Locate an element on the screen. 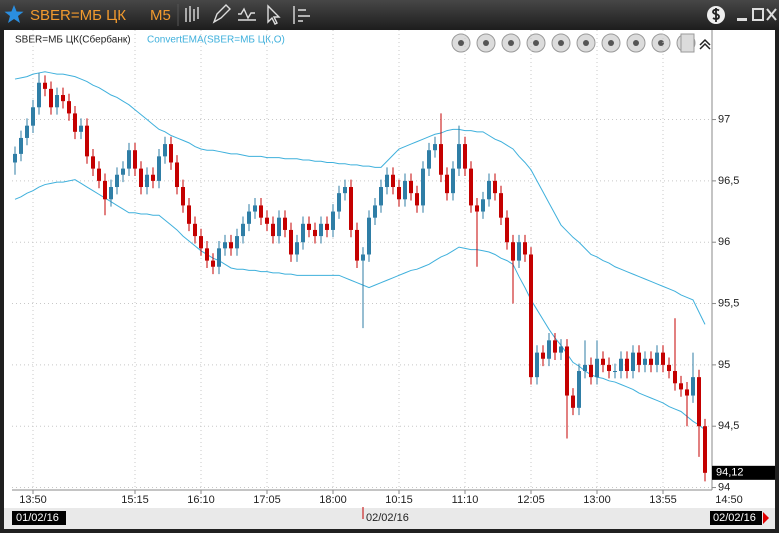 The height and width of the screenshot is (533, 779). date-box is located at coordinates (736, 518).